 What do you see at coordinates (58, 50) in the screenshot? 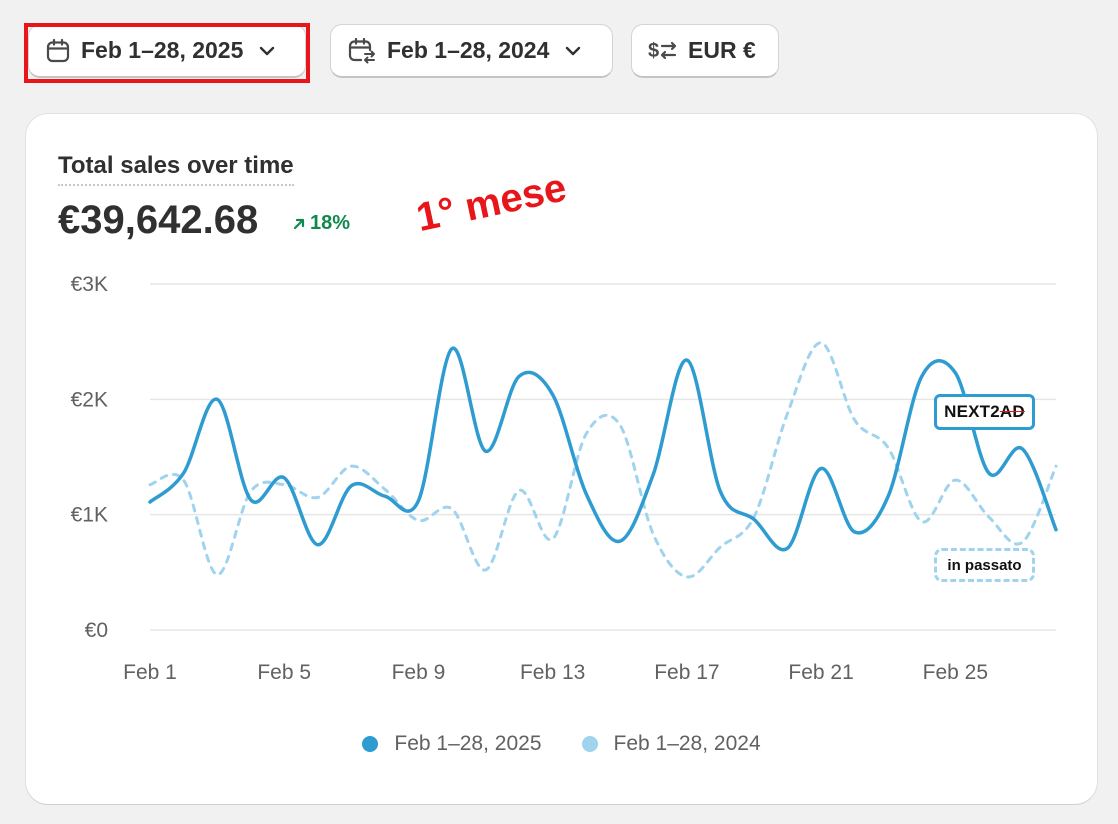
I see `calendar-icon` at bounding box center [58, 50].